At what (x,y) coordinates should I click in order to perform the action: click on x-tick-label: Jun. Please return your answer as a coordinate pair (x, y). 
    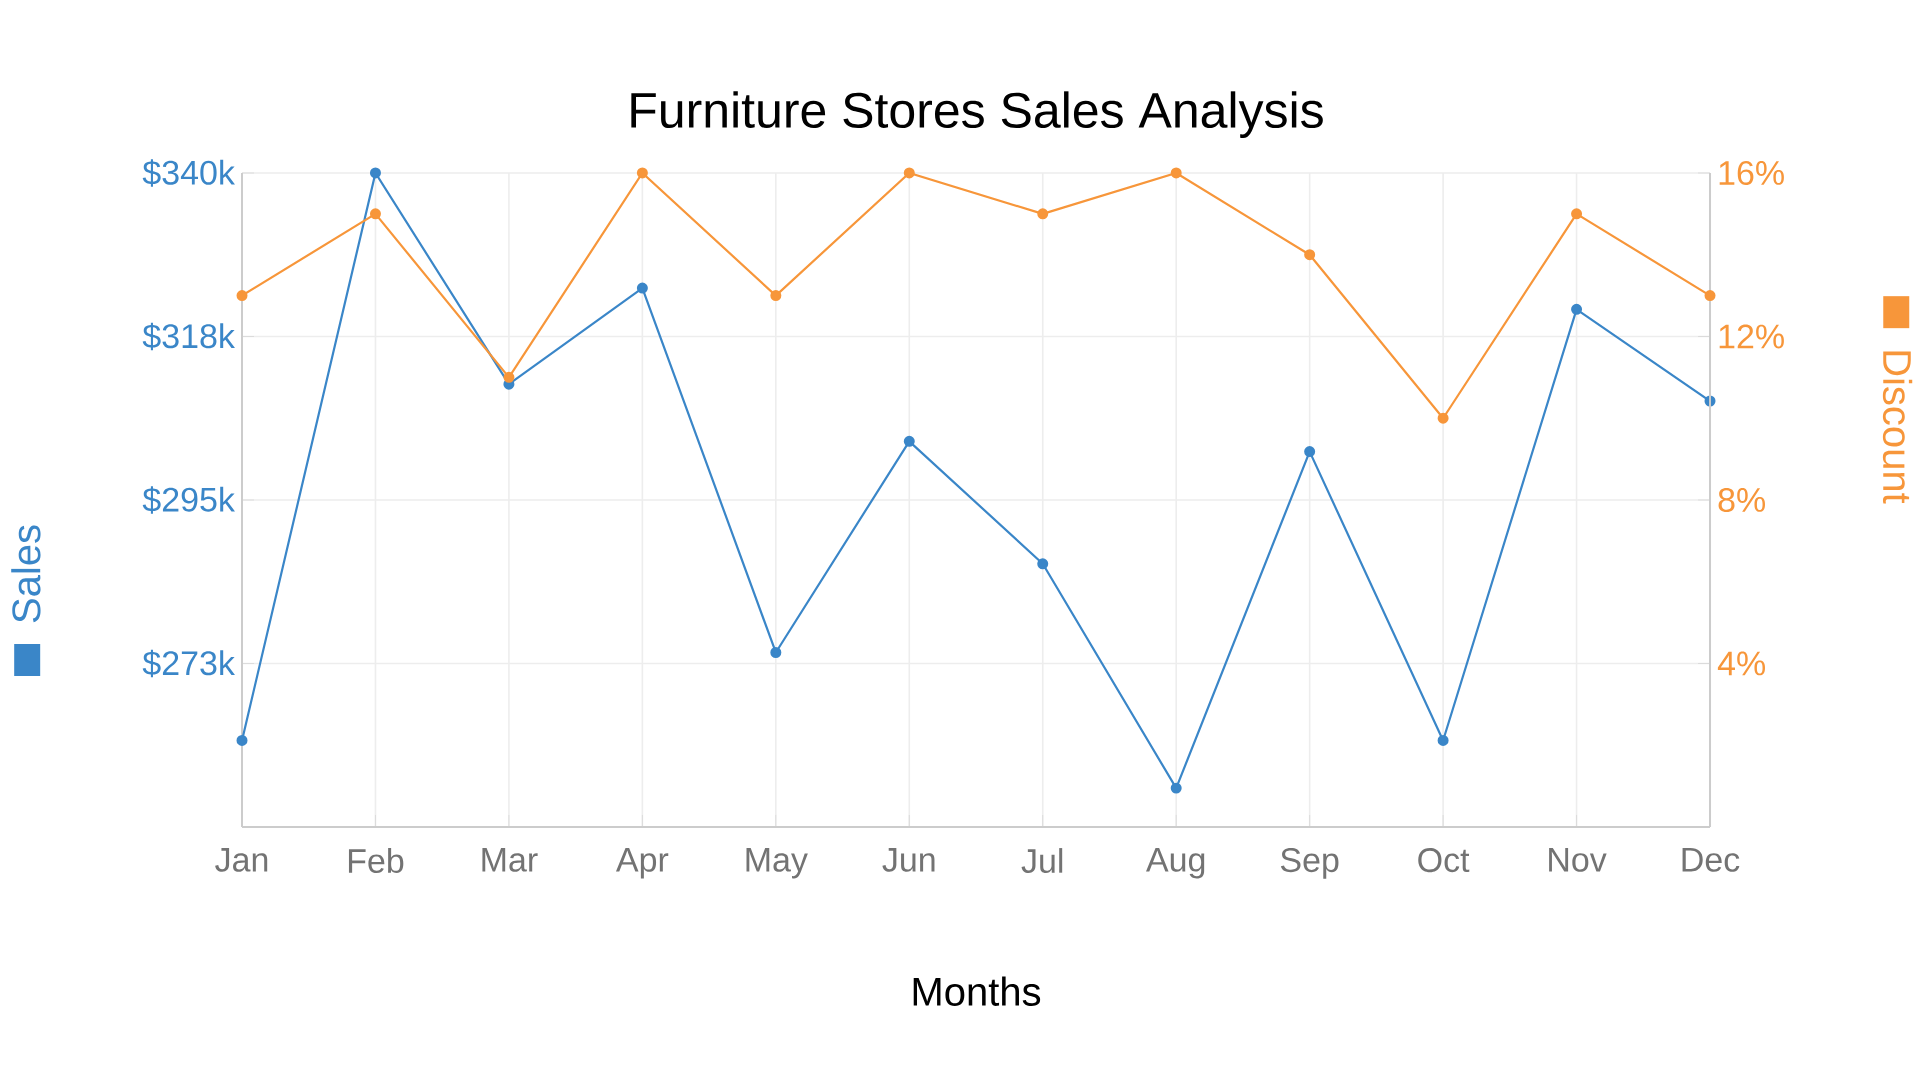
    Looking at the image, I should click on (908, 860).